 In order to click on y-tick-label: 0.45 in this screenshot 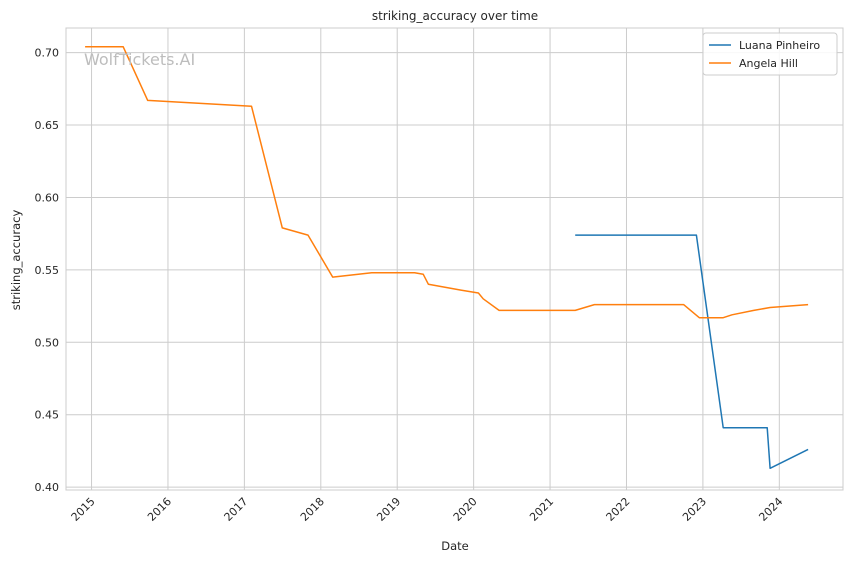, I will do `click(47, 415)`.